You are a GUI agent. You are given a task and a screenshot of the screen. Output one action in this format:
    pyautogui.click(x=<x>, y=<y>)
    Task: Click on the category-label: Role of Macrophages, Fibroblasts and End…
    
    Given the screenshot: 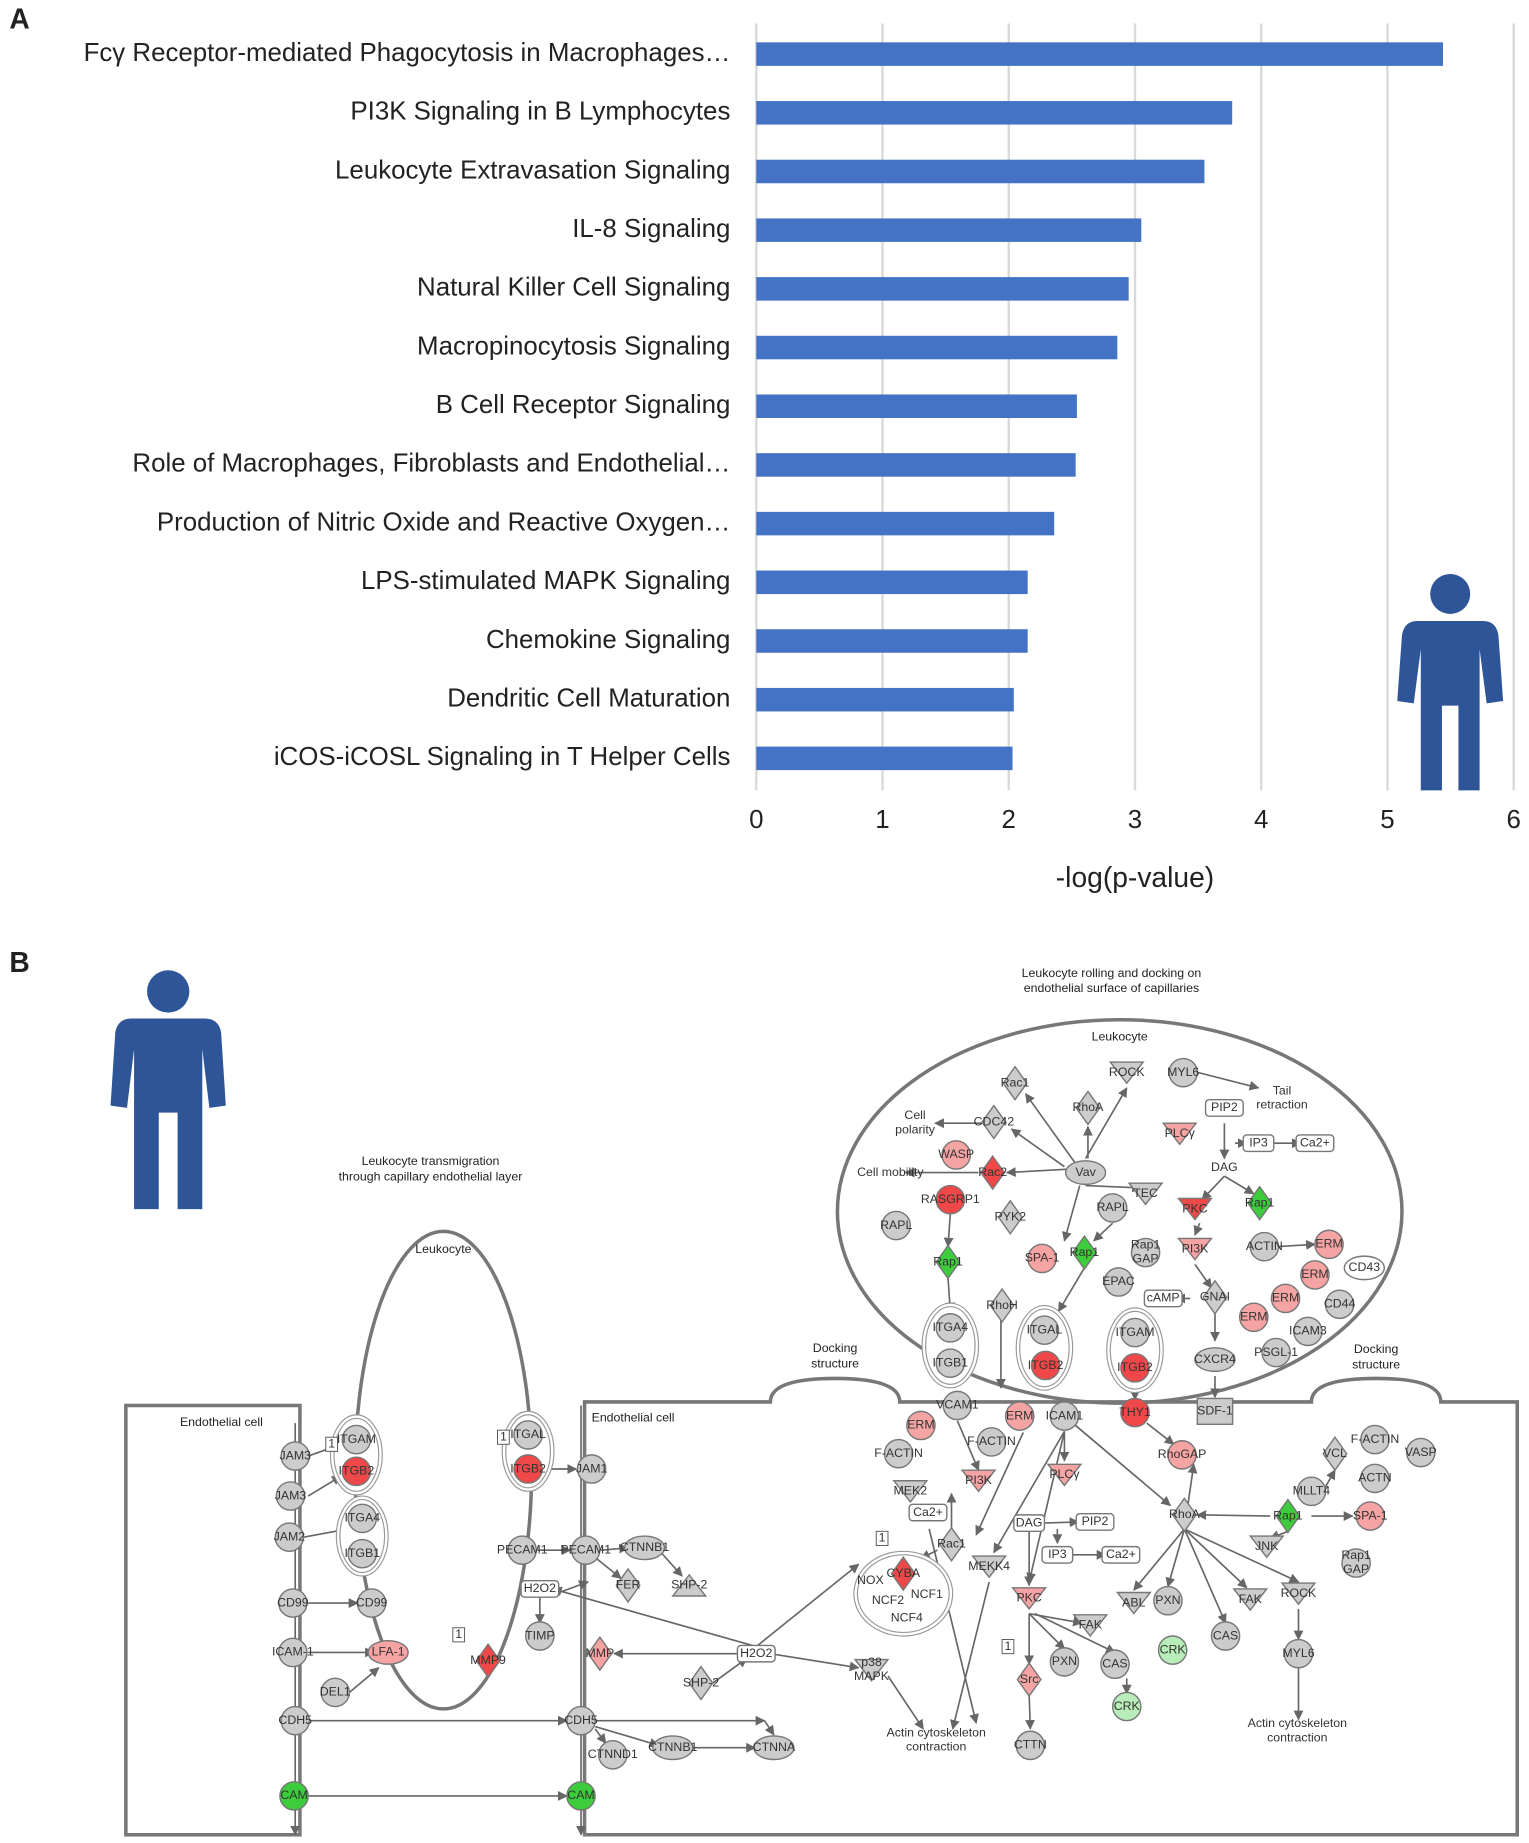 What is the action you would take?
    pyautogui.click(x=431, y=464)
    